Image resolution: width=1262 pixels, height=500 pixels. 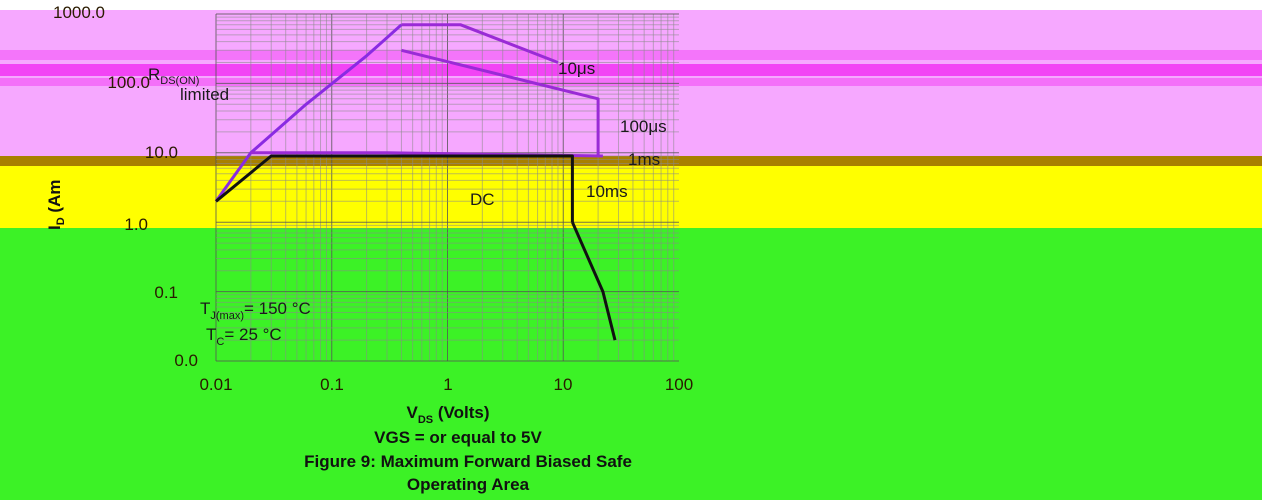 I want to click on label-10ms: 10ms, so click(x=607, y=191).